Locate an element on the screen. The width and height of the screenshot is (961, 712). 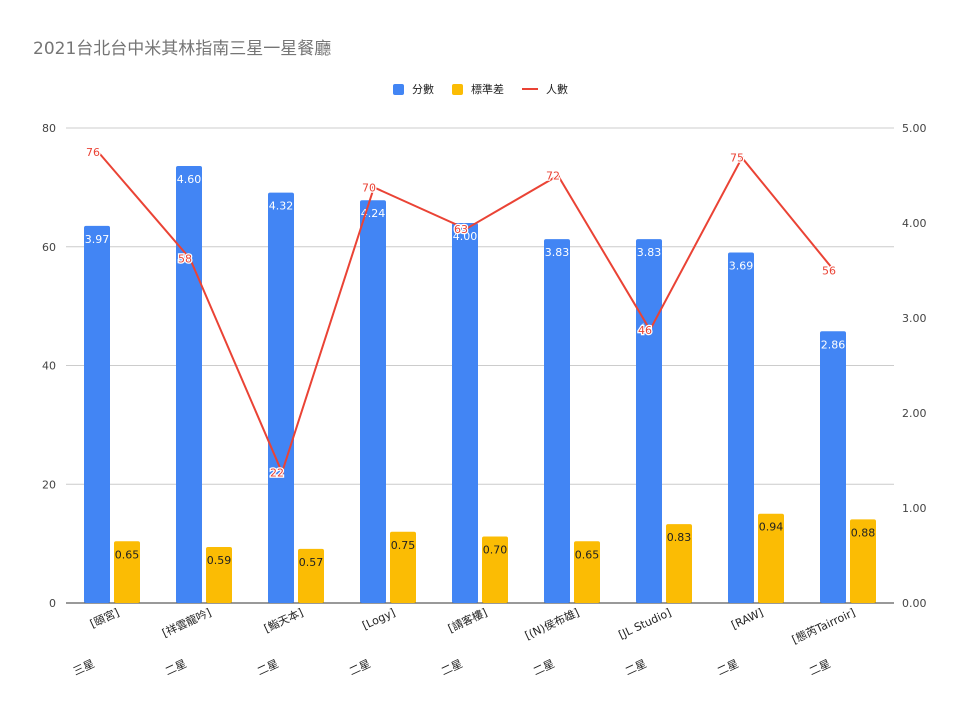
line-count-label: 76 is located at coordinates (93, 152).